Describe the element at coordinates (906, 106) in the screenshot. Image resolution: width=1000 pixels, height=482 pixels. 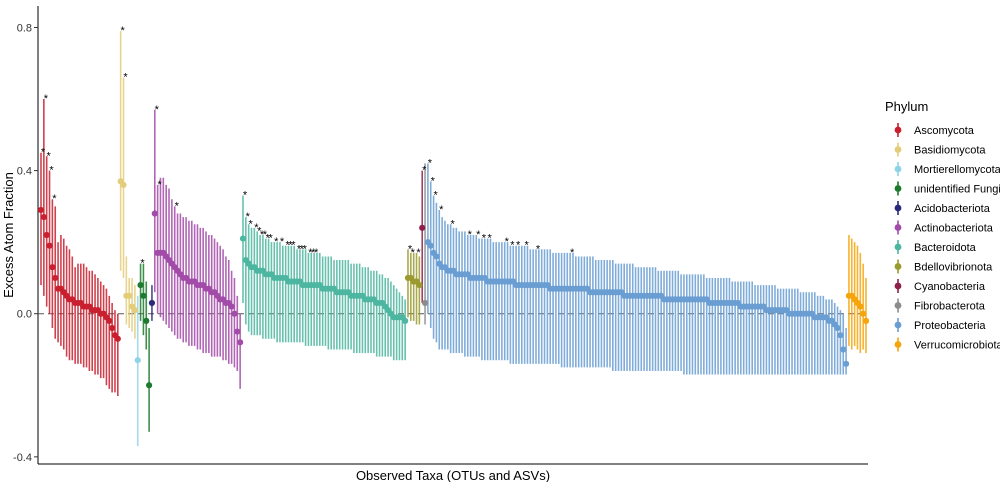
I see `legend-title: Phylum` at that location.